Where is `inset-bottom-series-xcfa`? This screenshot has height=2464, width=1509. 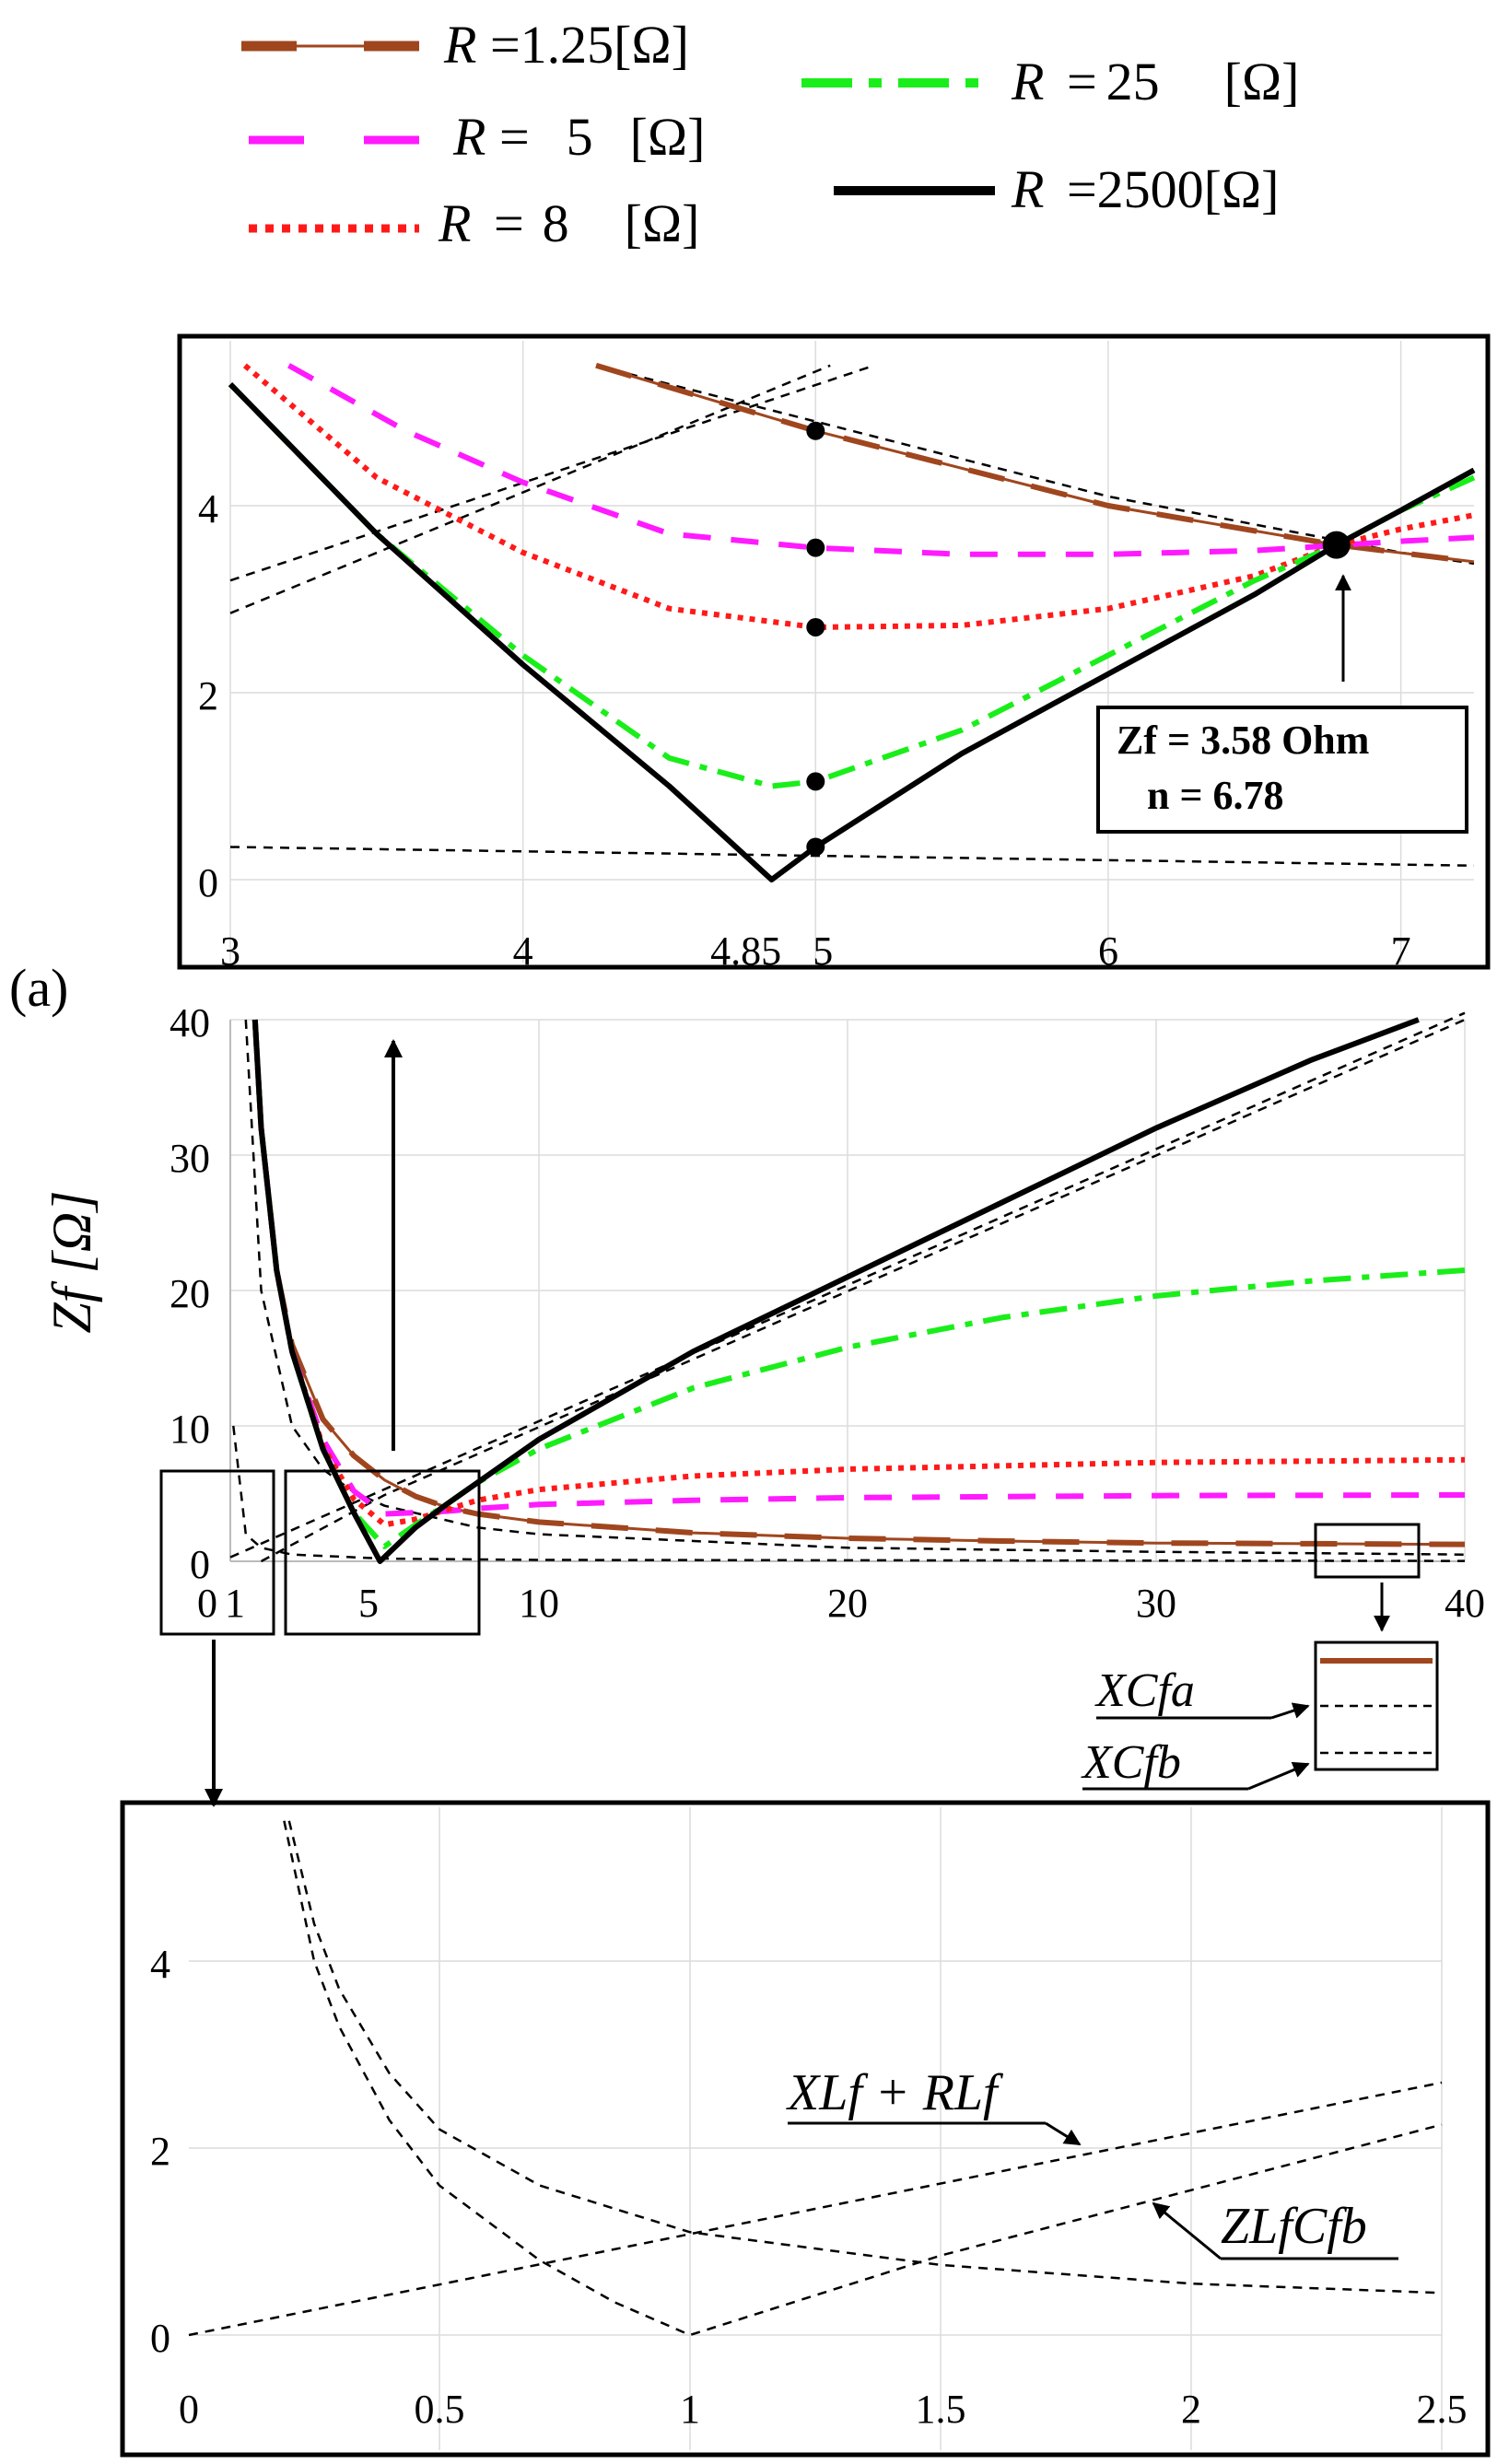 inset-bottom-series-xcfa is located at coordinates (865, 2057).